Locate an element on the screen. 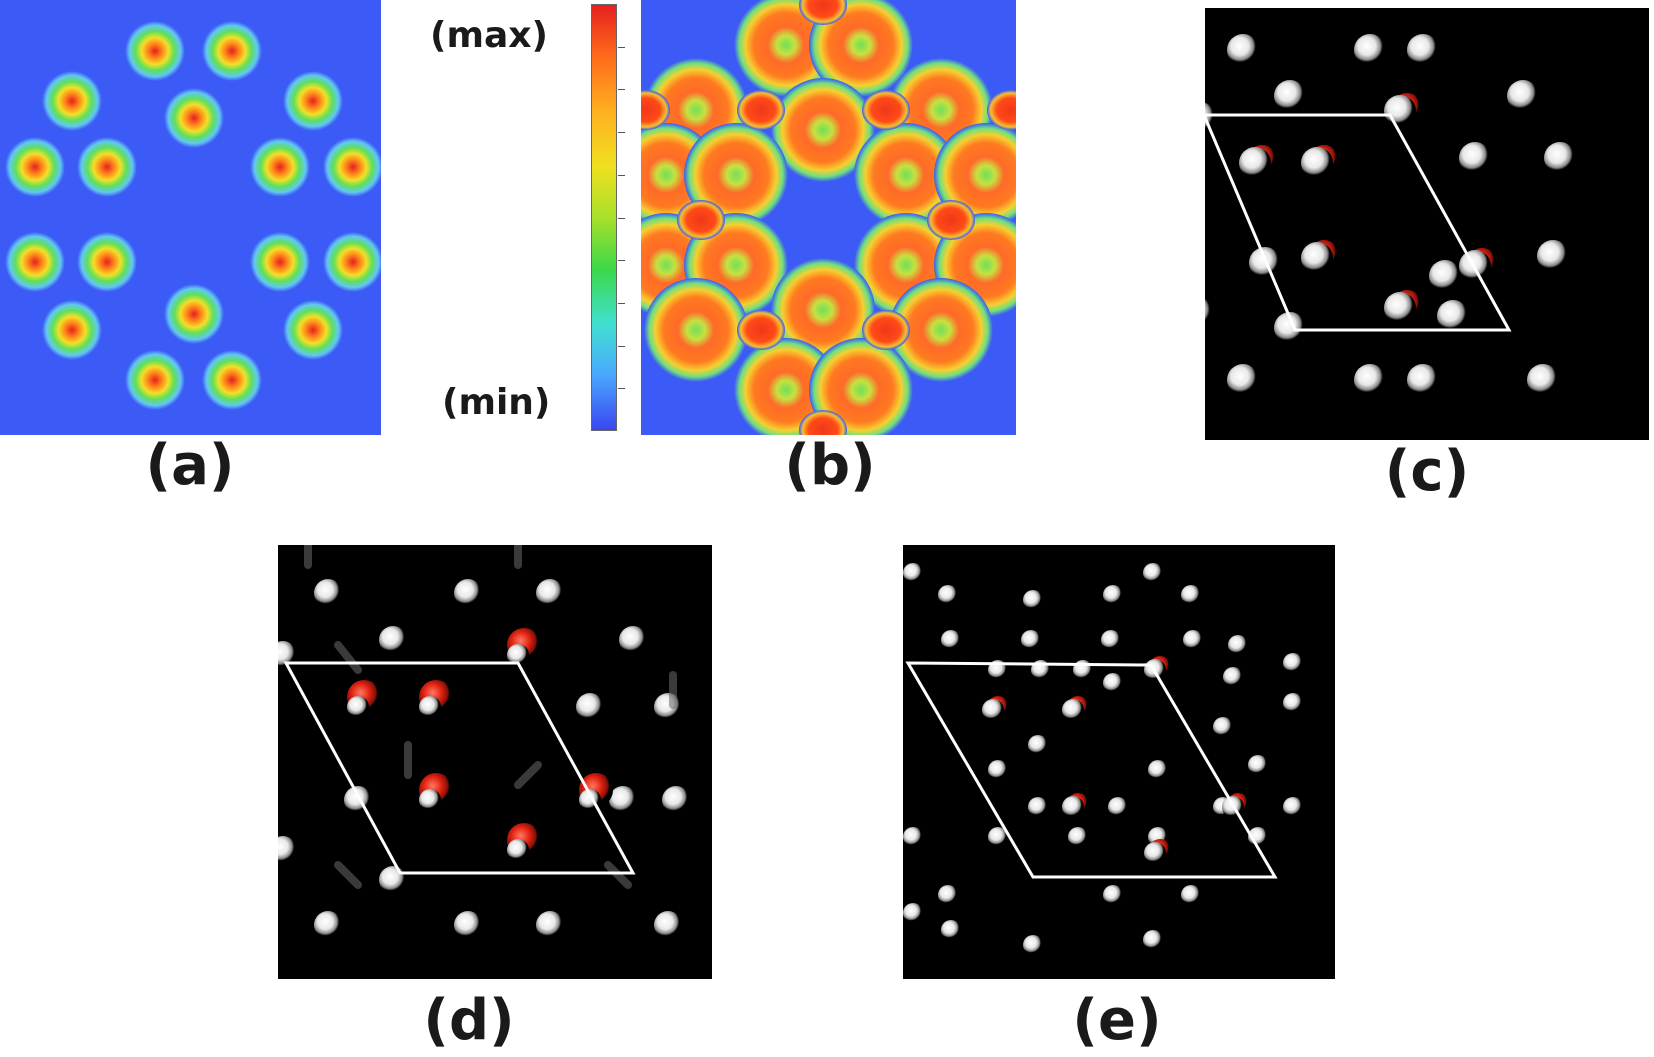 This screenshot has width=1654, height=1057. panel-c-label: (c) is located at coordinates (1427, 471).